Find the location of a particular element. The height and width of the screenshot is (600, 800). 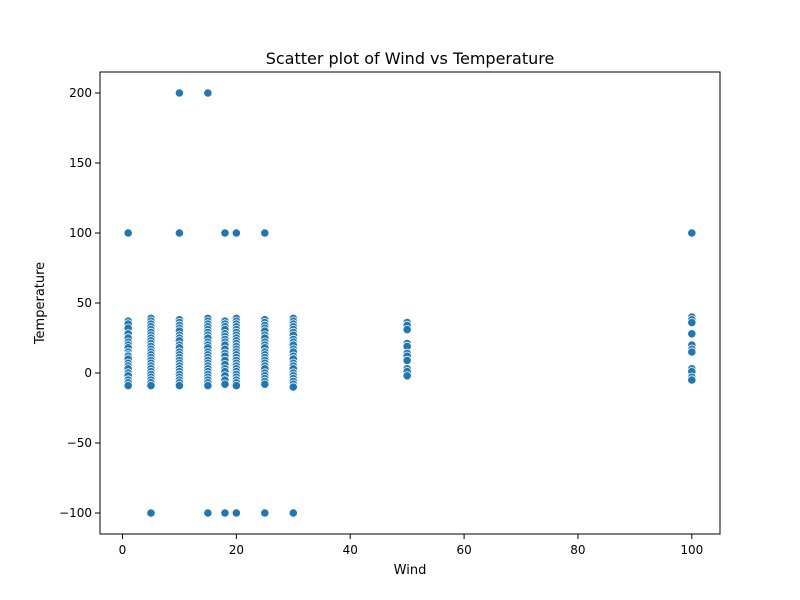

y-tick-label: 150 is located at coordinates (80, 163).